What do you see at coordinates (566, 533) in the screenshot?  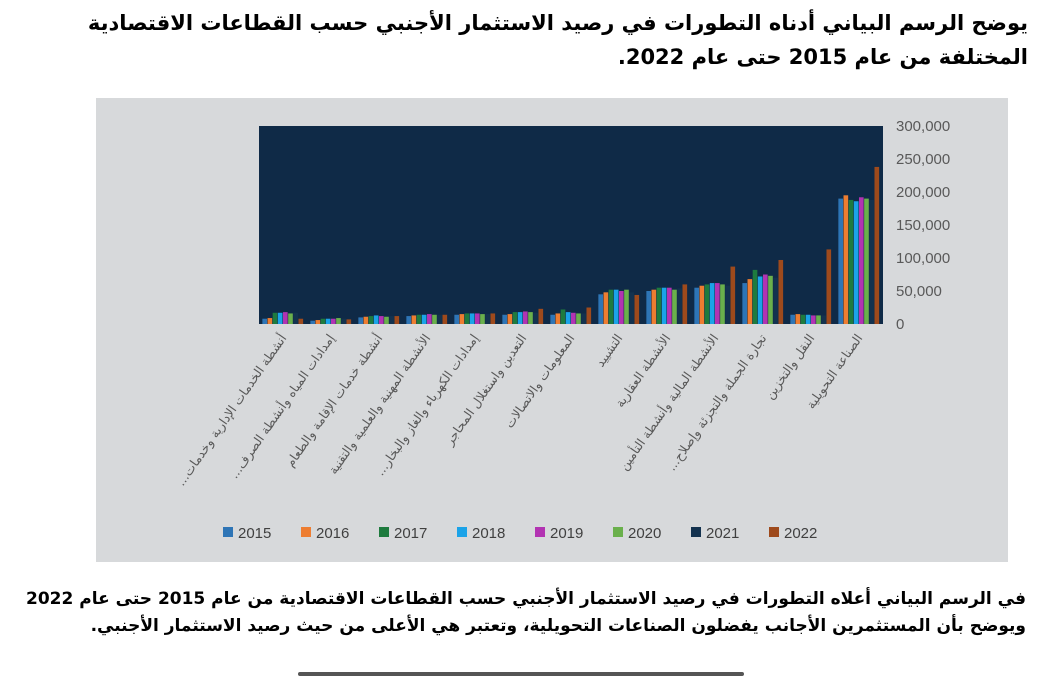 I see `legend-label: 2019` at bounding box center [566, 533].